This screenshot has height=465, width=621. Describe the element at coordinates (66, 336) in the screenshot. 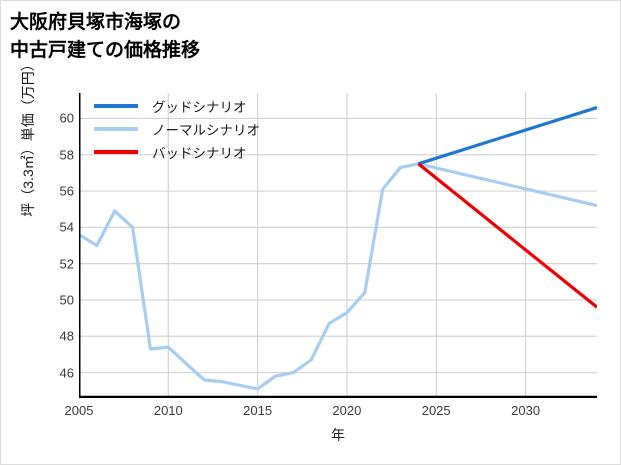

I see `y-tick-label: 48` at that location.